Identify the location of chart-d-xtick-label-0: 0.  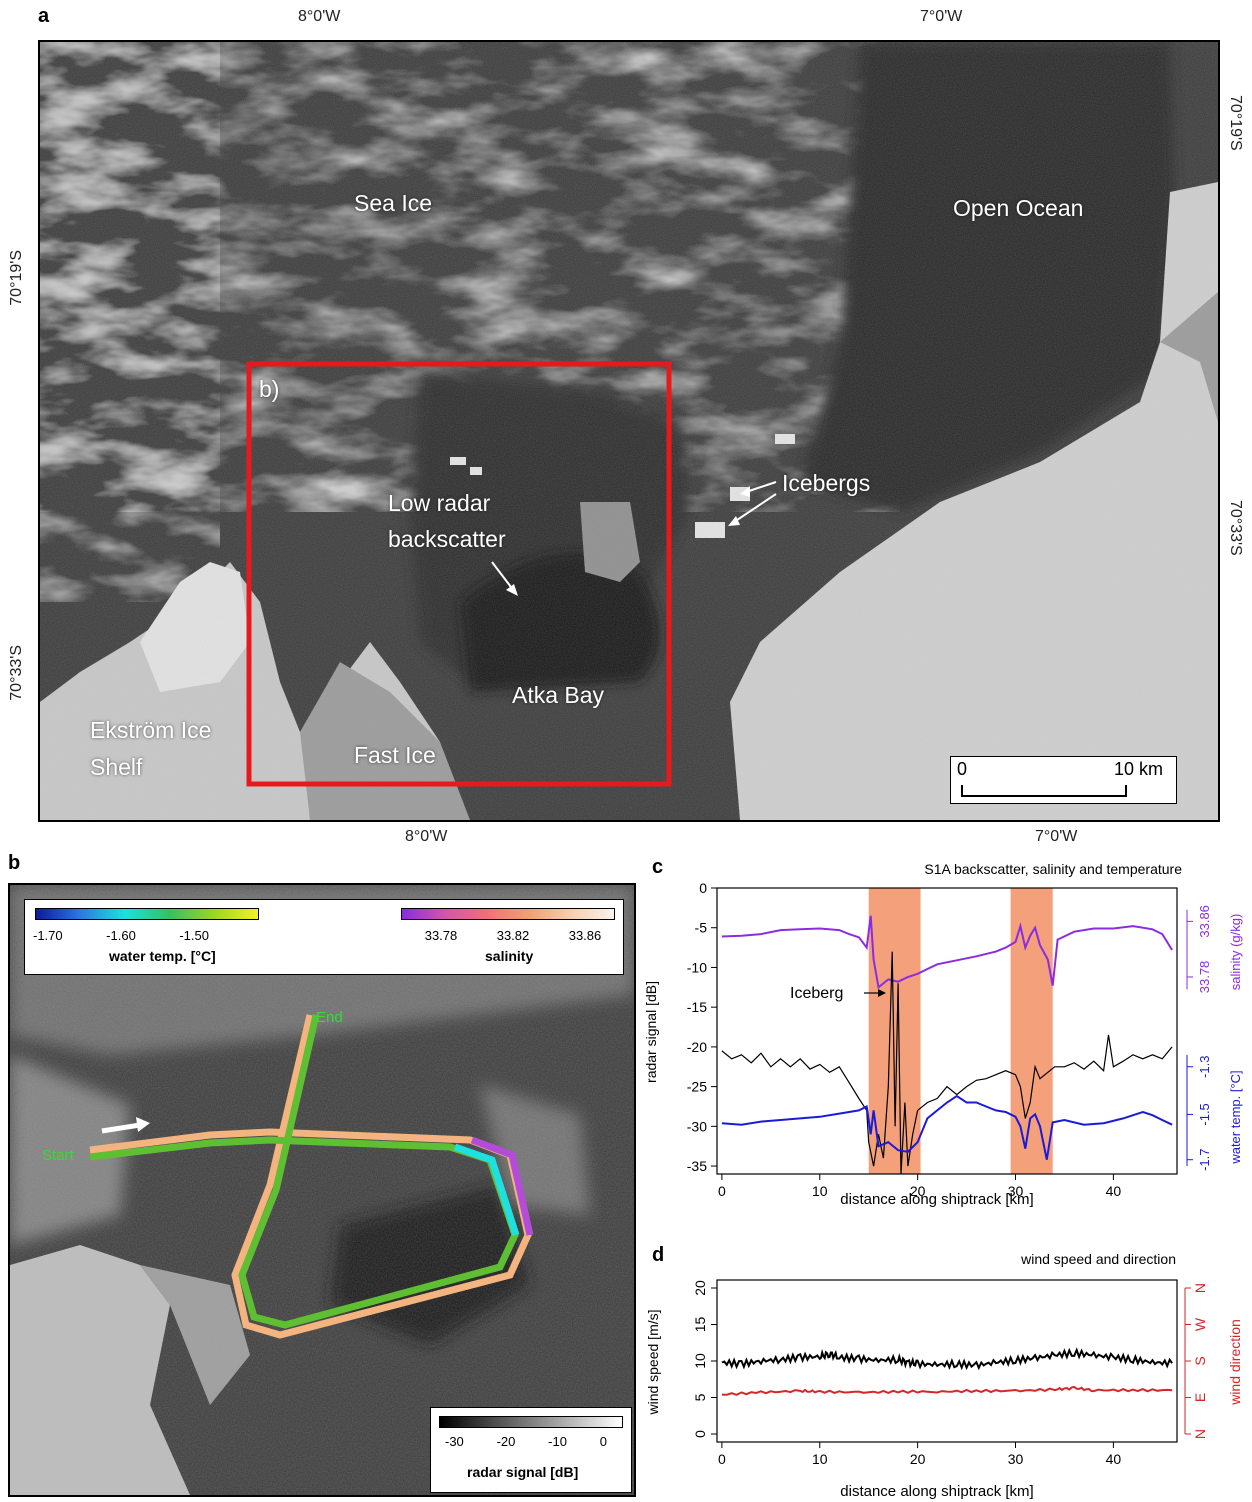
(722, 1459).